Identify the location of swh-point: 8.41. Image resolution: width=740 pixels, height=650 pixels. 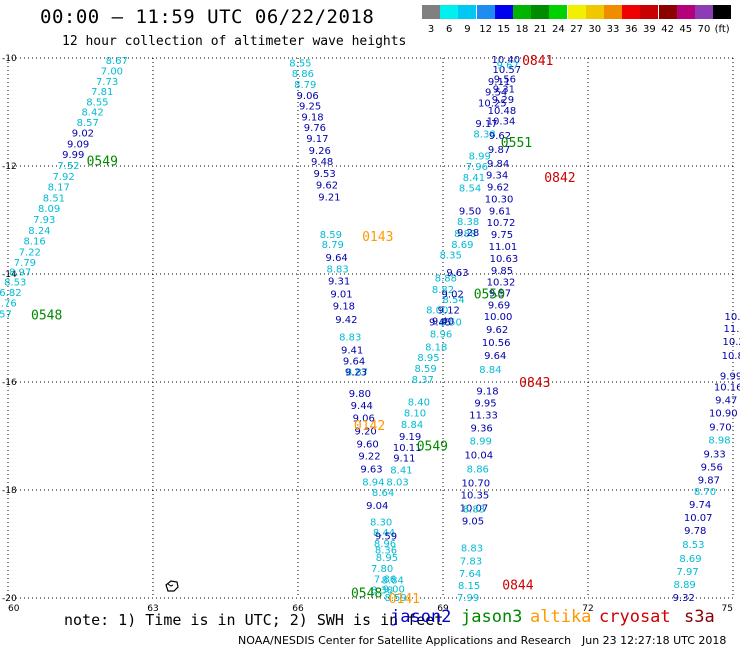
(401, 471).